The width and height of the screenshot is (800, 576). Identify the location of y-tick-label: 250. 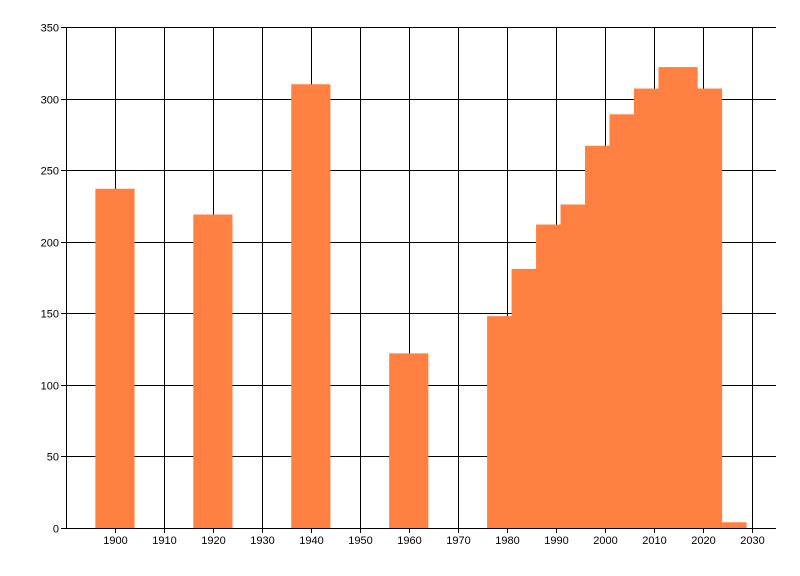
(50, 172).